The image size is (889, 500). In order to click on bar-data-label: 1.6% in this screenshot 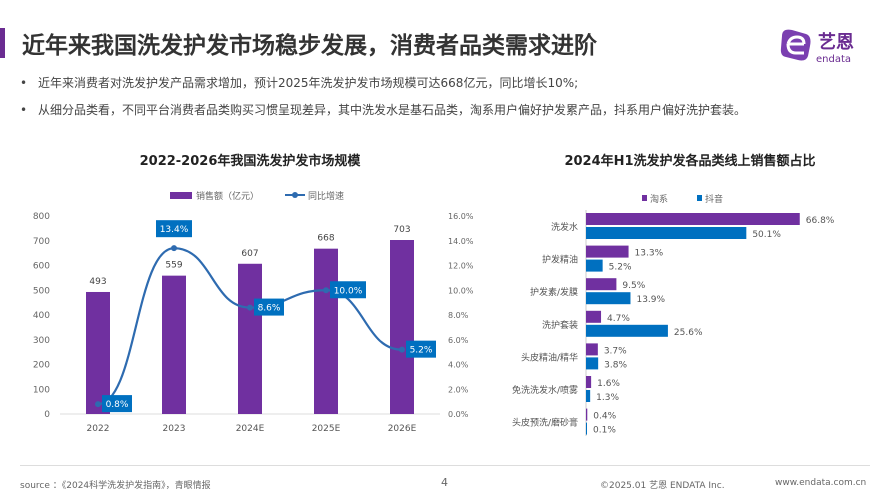, I will do `click(608, 384)`.